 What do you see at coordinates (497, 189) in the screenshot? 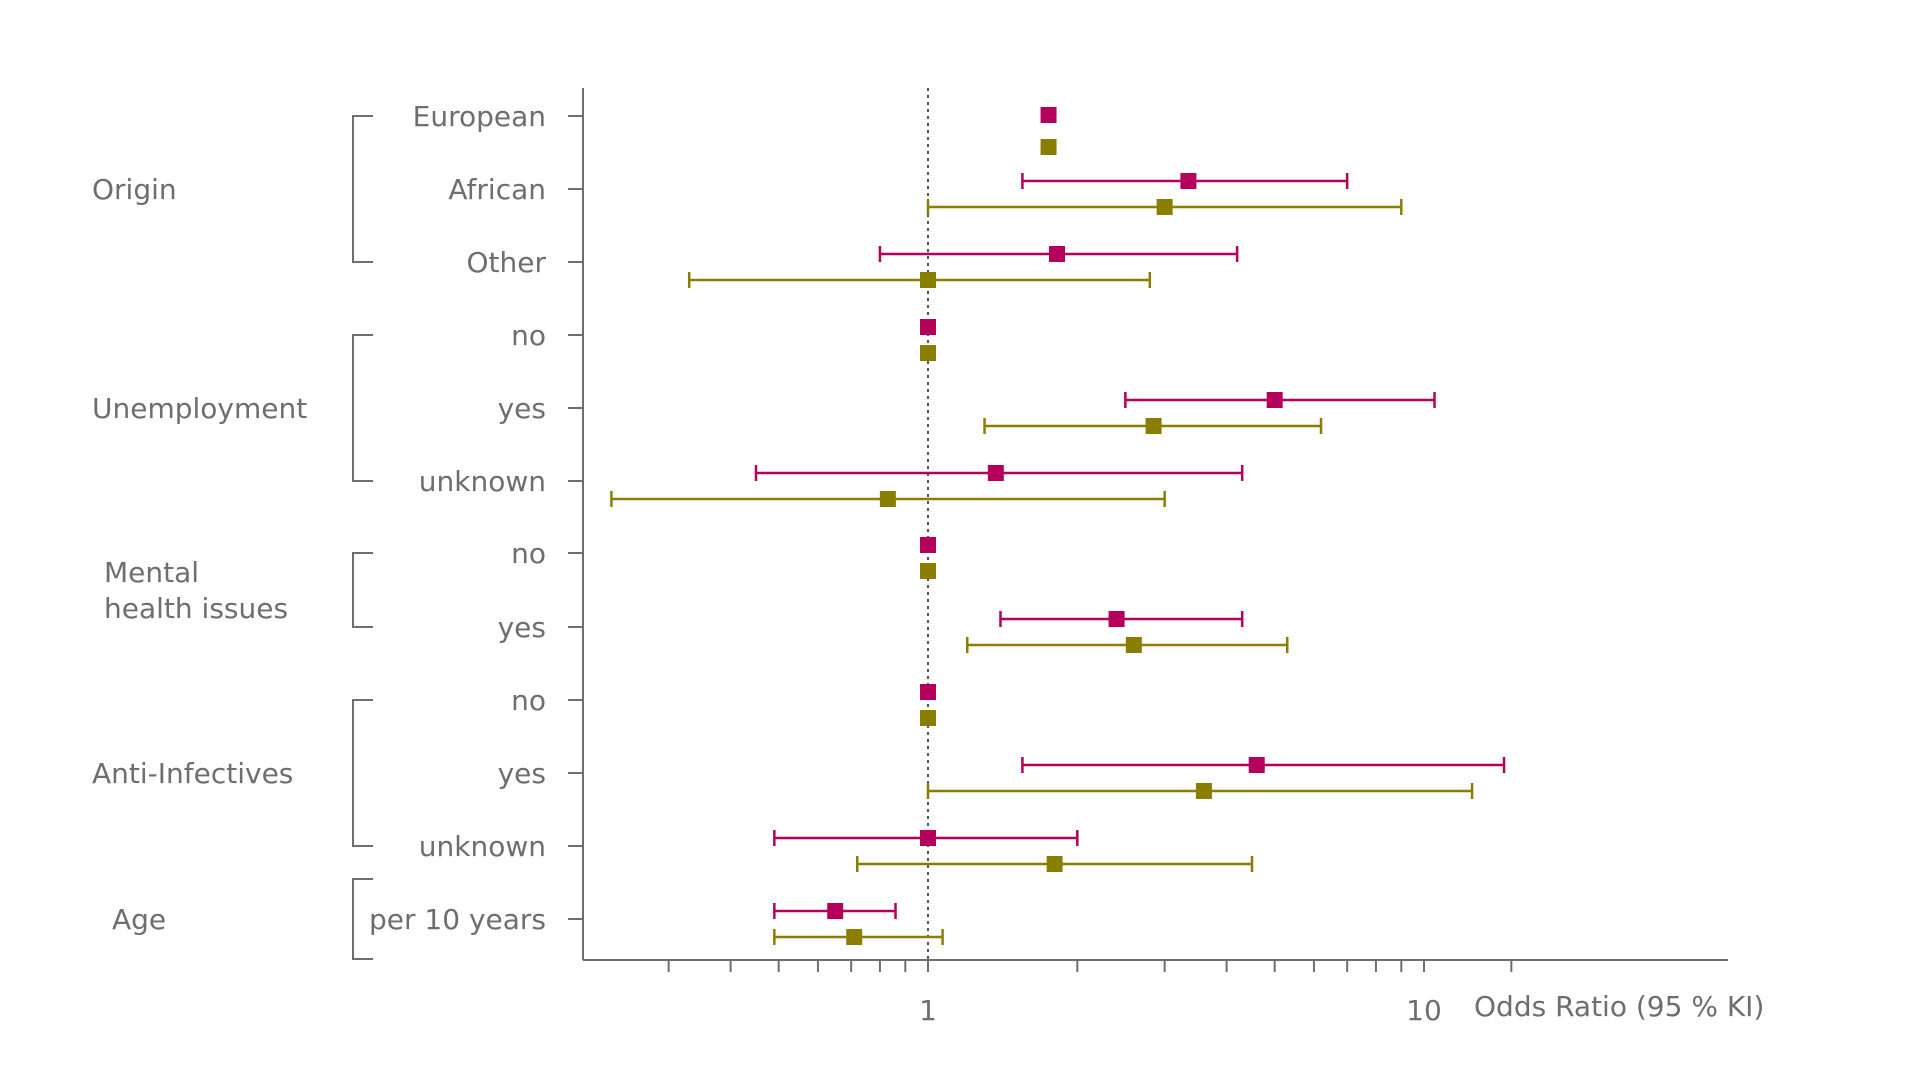
I see `row-label: African` at bounding box center [497, 189].